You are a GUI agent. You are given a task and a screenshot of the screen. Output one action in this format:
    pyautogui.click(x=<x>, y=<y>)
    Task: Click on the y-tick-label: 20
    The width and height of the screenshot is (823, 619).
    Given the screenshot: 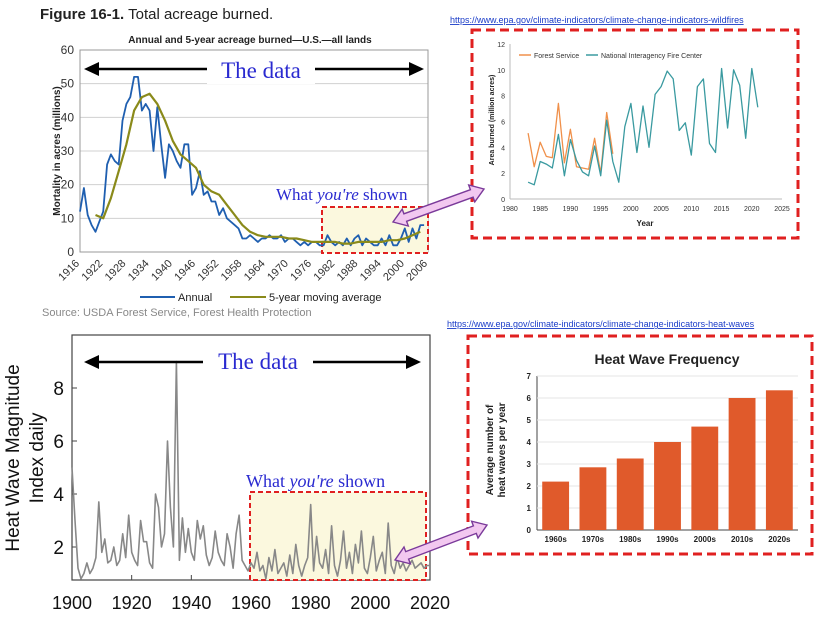 What is the action you would take?
    pyautogui.click(x=68, y=185)
    